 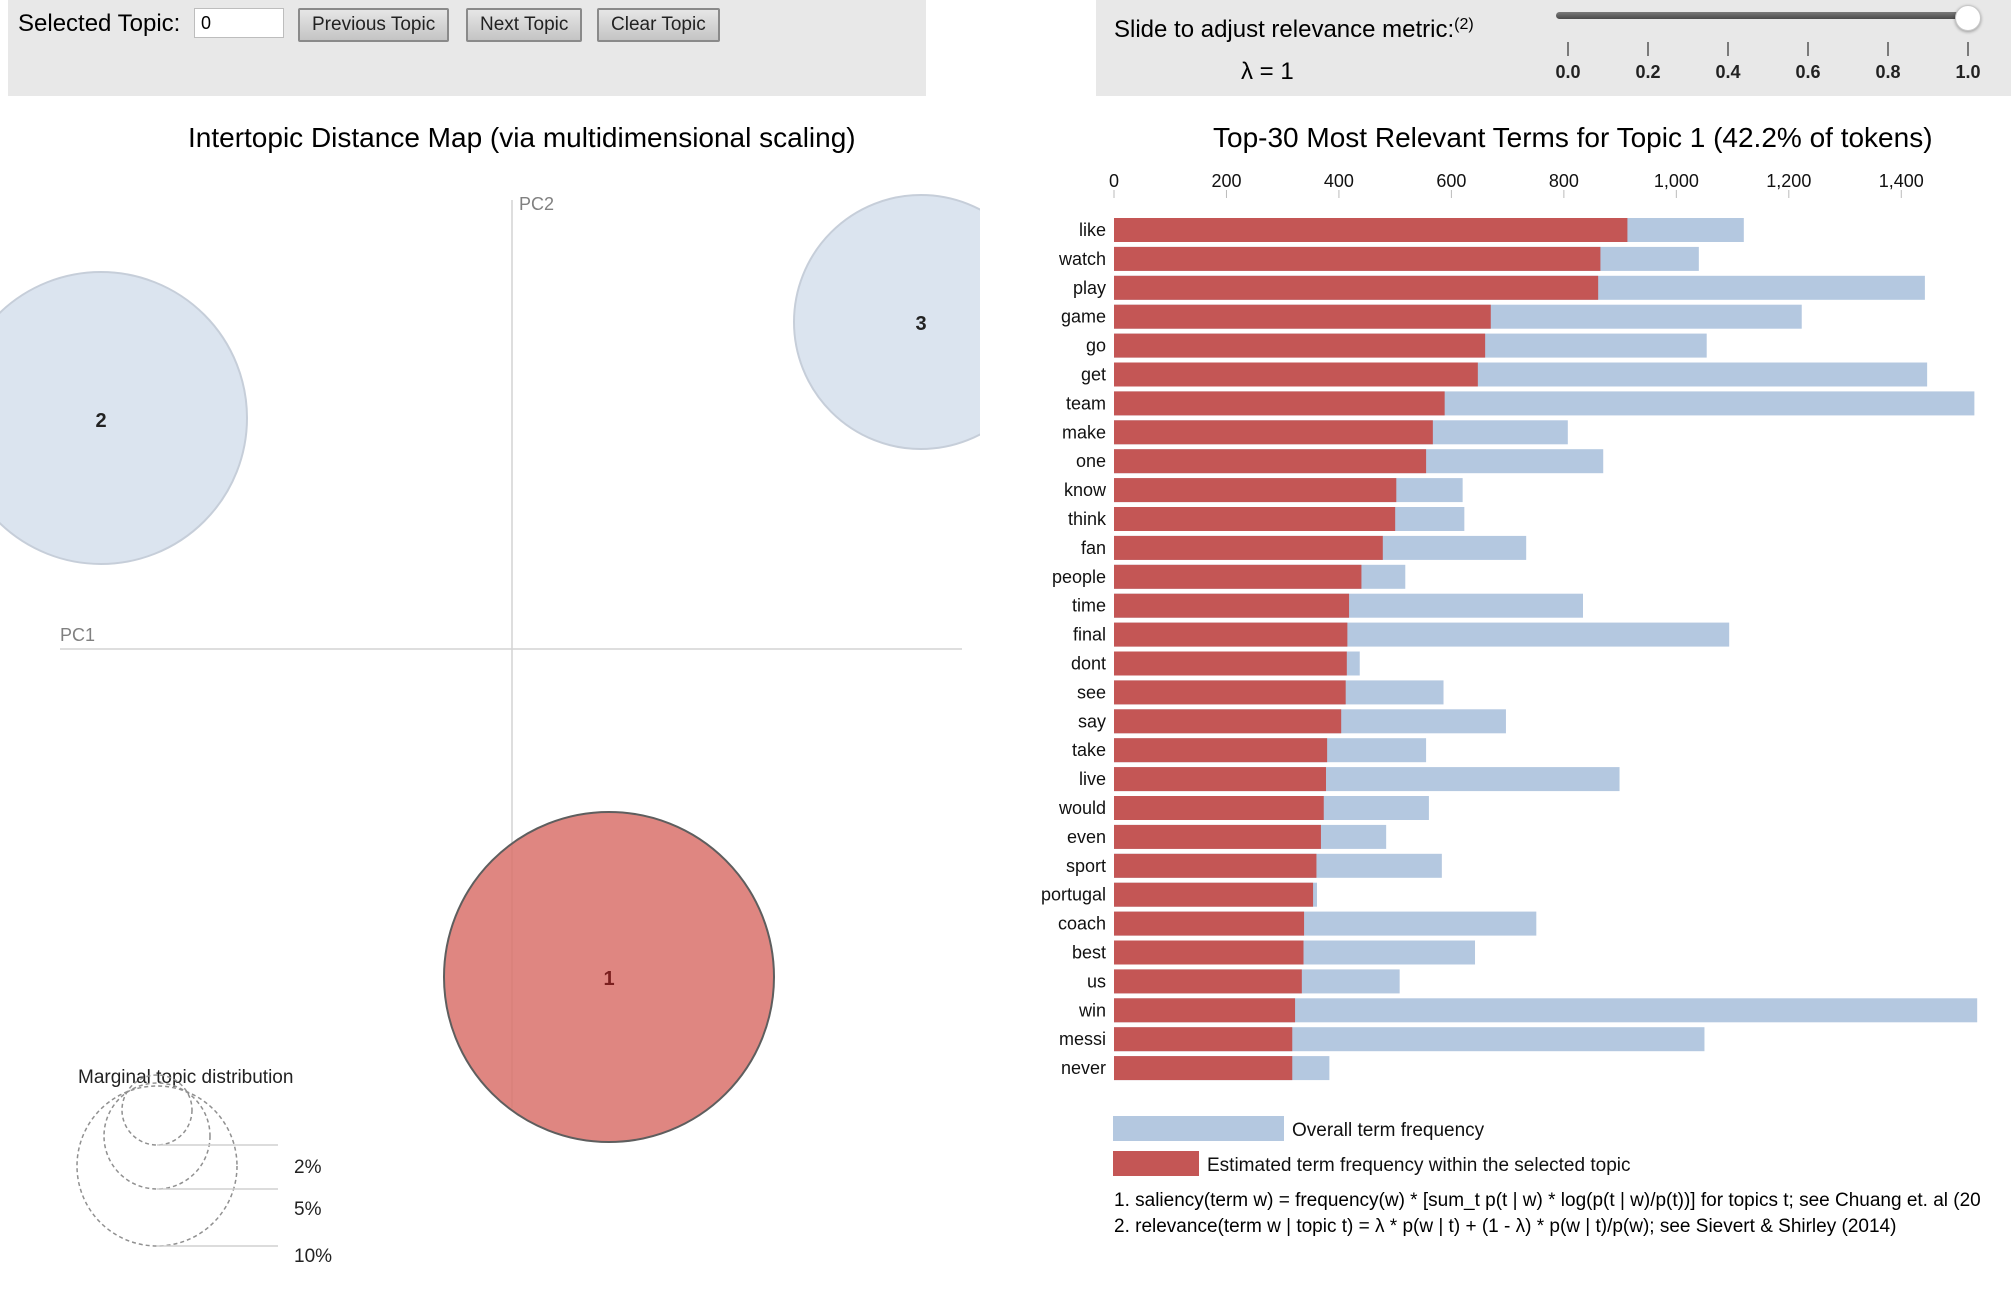 What do you see at coordinates (1273, 432) in the screenshot?
I see `topic-bar-make` at bounding box center [1273, 432].